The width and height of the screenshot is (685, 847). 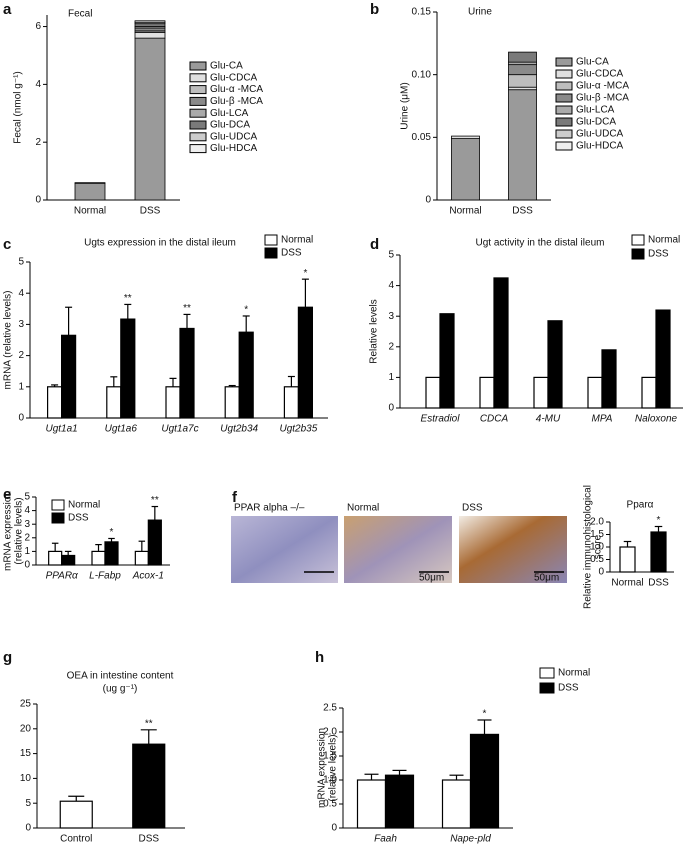 What do you see at coordinates (105, 576) in the screenshot?
I see `x-tick-label: L-Fabp` at bounding box center [105, 576].